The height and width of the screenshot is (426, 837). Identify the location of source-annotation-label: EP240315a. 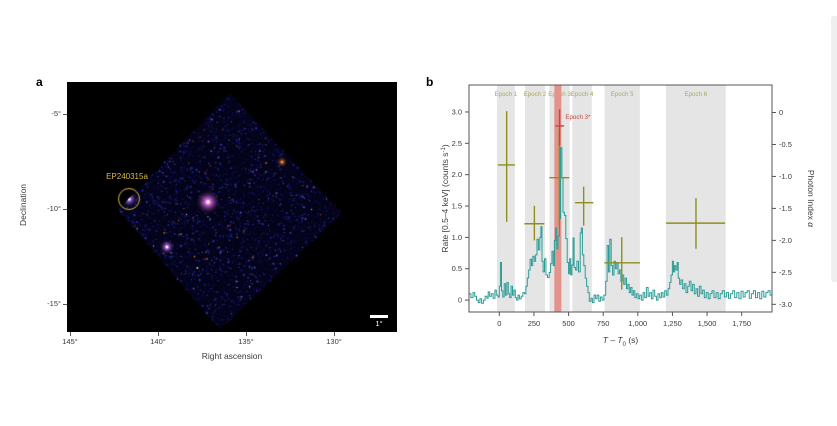
(127, 176).